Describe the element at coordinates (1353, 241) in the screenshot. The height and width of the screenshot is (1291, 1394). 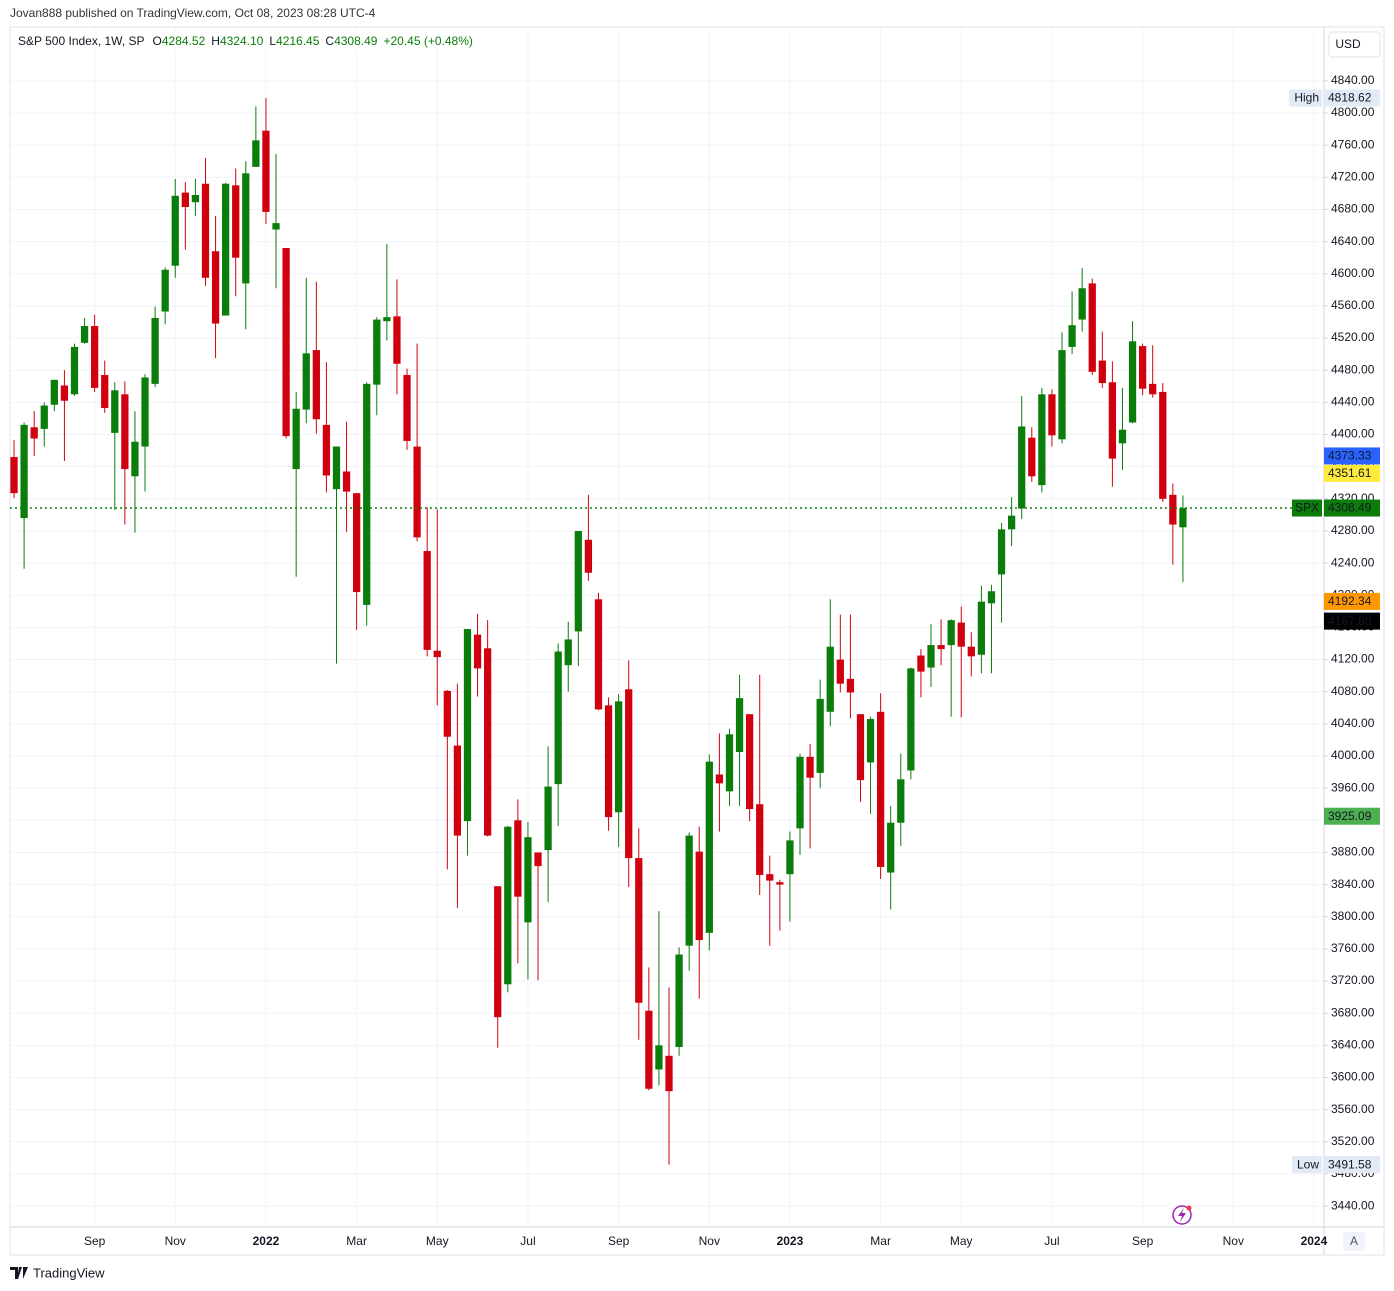
I see `y-tick-label: 4640.00` at that location.